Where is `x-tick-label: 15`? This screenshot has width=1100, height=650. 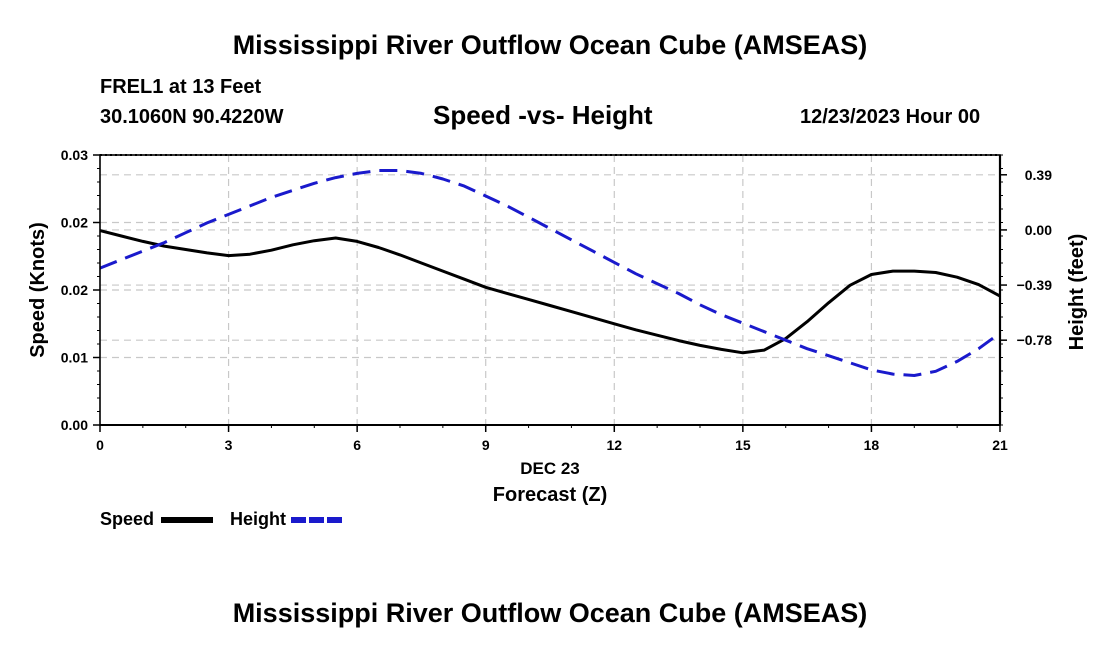
x-tick-label: 15 is located at coordinates (743, 445).